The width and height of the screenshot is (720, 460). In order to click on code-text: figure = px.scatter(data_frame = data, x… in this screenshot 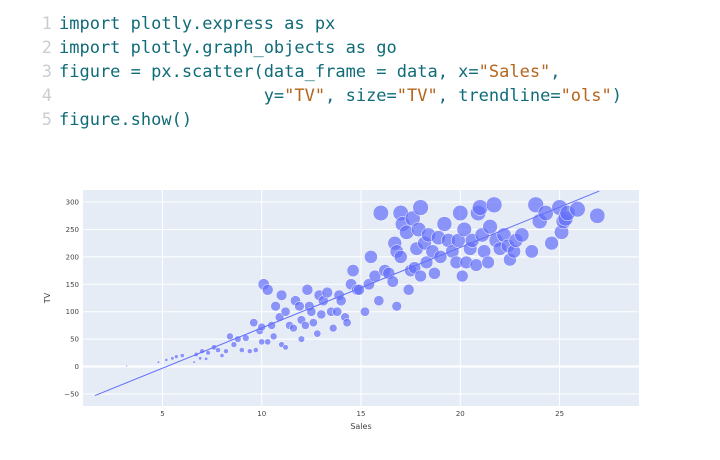, I will do `click(310, 72)`.